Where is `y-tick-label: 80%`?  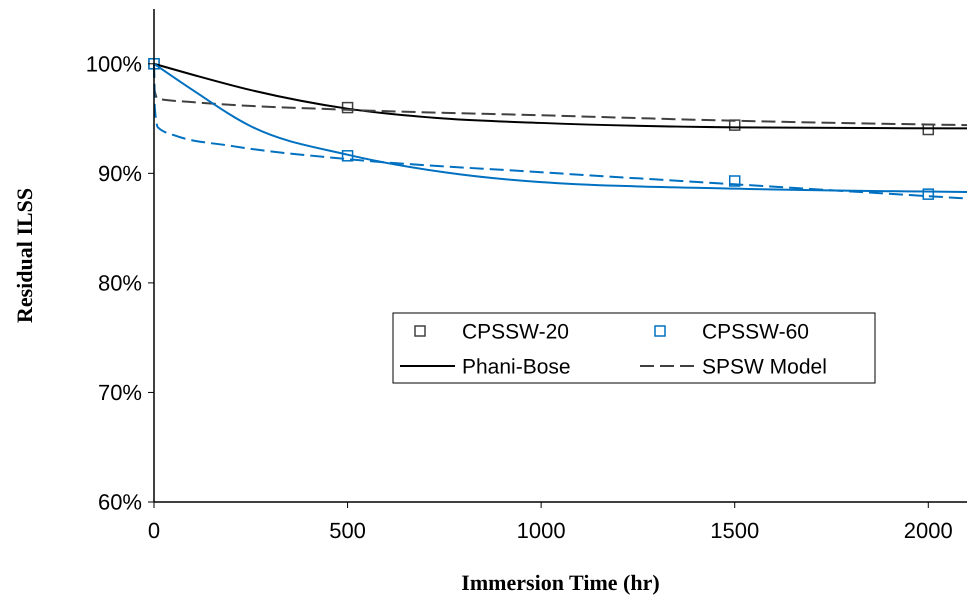
y-tick-label: 80% is located at coordinates (120, 283).